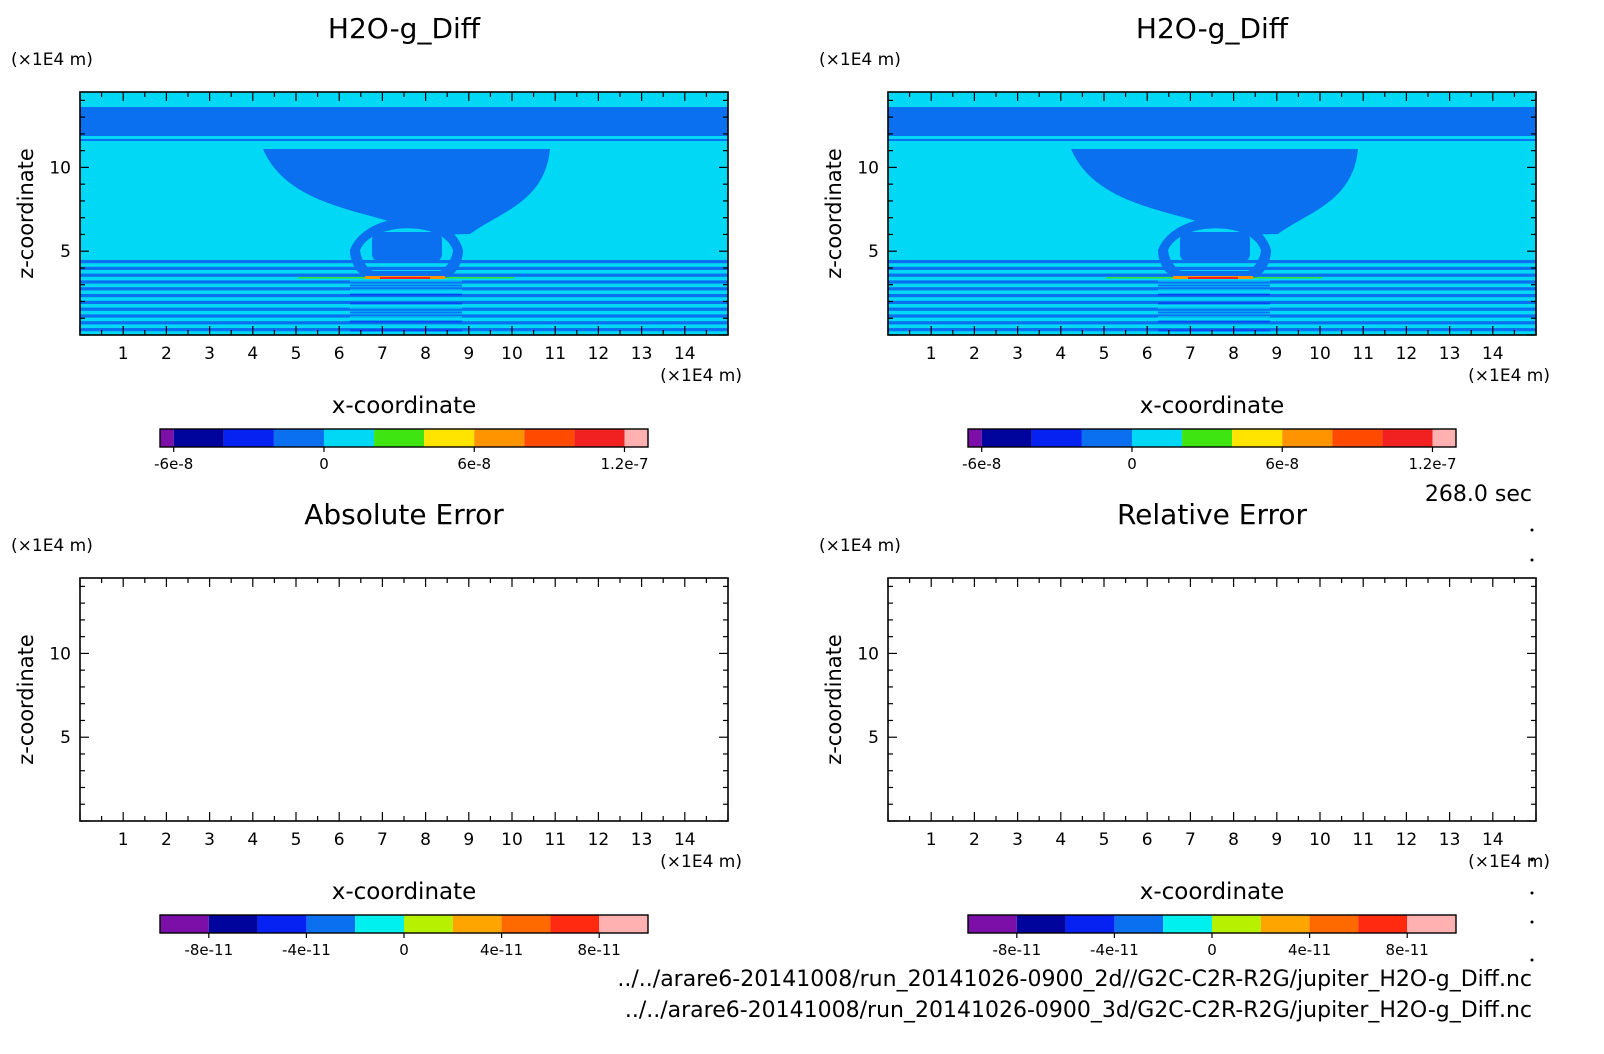  What do you see at coordinates (382, 354) in the screenshot?
I see `x-tick-label: 7` at bounding box center [382, 354].